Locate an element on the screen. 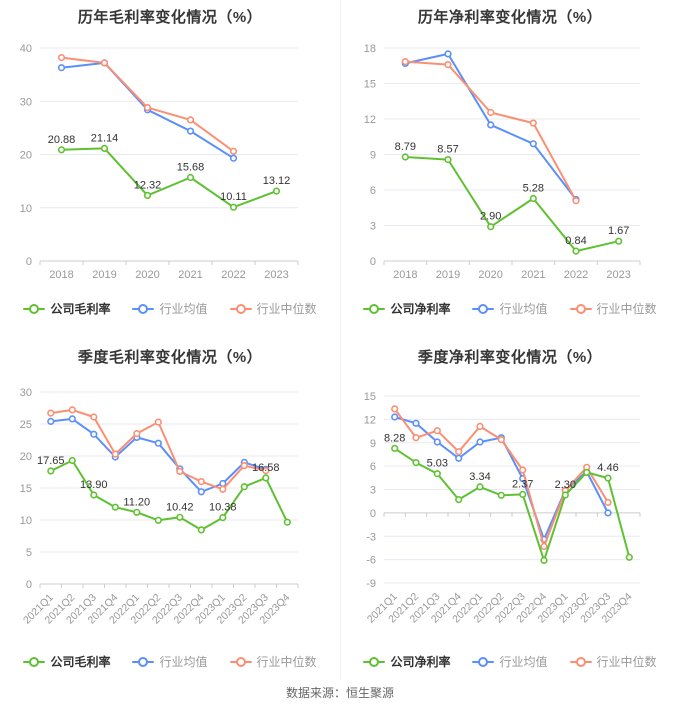 The height and width of the screenshot is (712, 680). svg-text: -3 is located at coordinates (371, 537).